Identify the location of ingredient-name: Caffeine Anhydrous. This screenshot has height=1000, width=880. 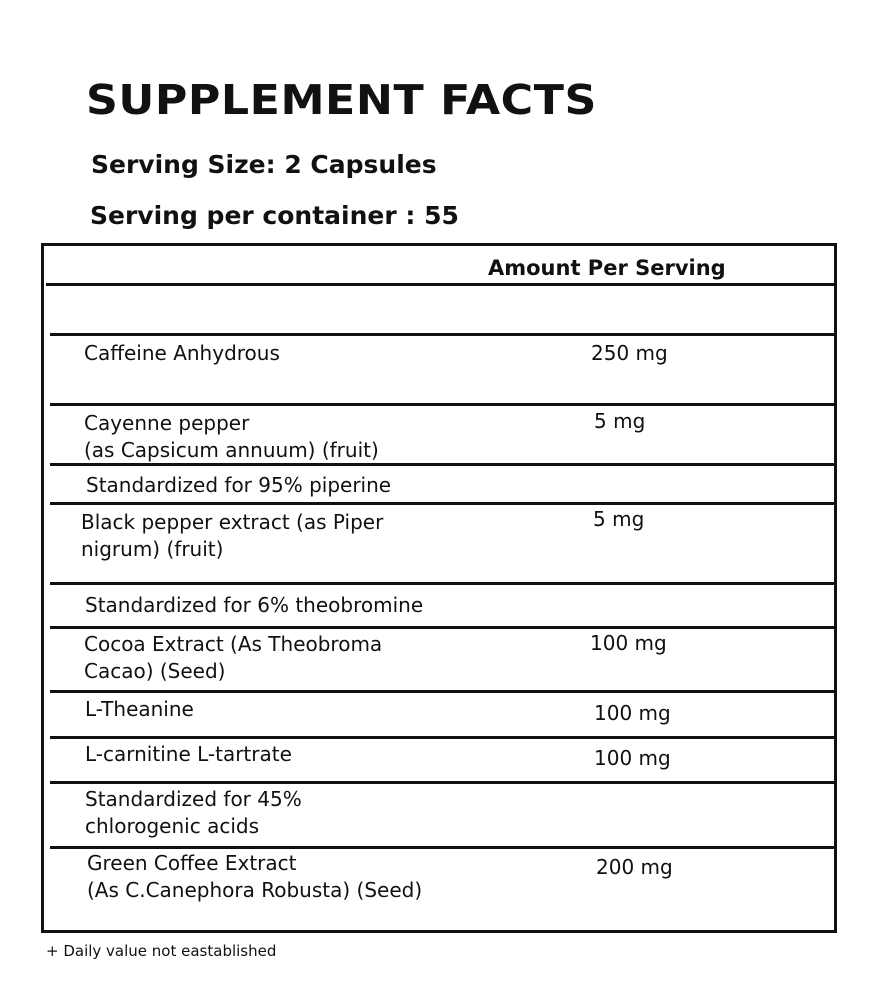
(182, 353).